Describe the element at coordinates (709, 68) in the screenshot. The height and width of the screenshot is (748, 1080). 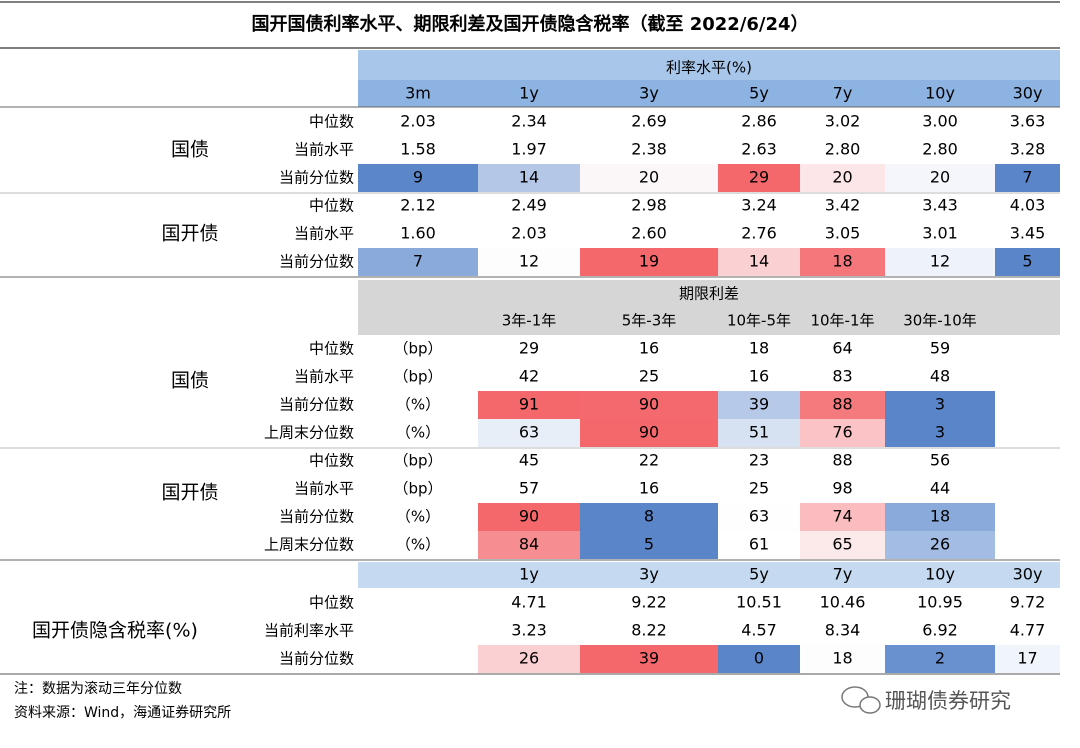
I see `section-header: 利率水平(%)` at that location.